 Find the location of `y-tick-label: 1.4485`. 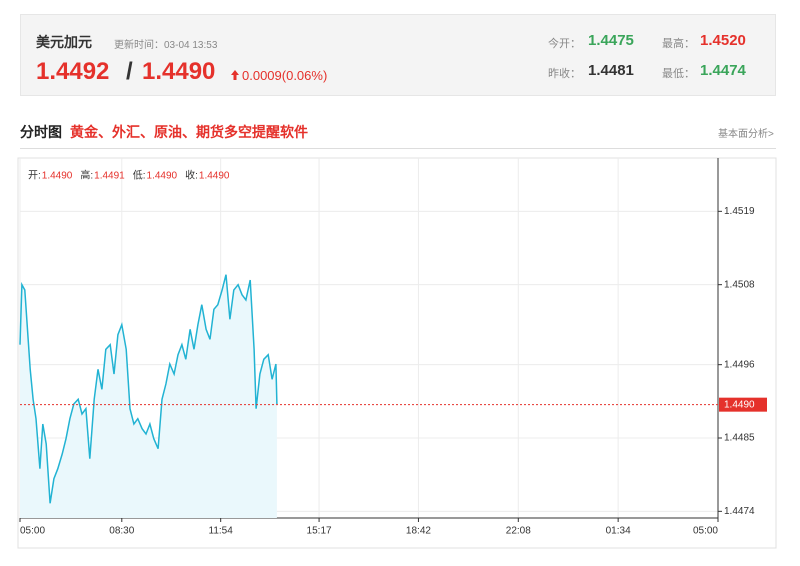

y-tick-label: 1.4485 is located at coordinates (739, 438).